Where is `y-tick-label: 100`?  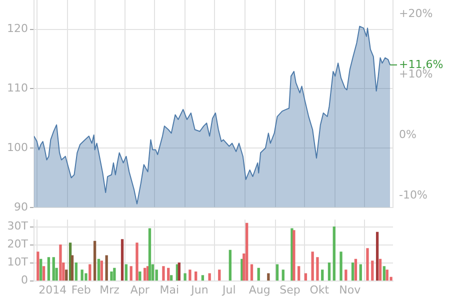 y-tick-label: 100 is located at coordinates (17, 147).